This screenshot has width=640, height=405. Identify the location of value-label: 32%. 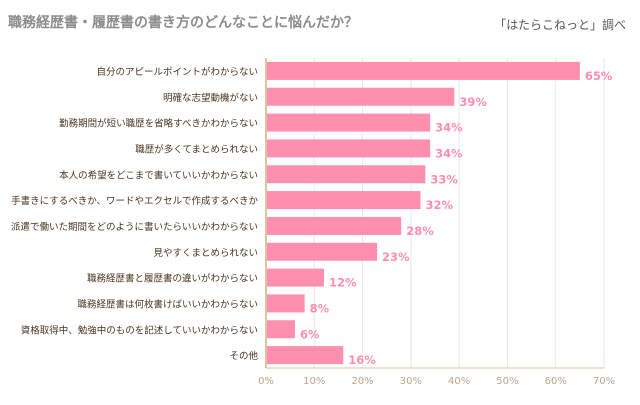
(440, 205).